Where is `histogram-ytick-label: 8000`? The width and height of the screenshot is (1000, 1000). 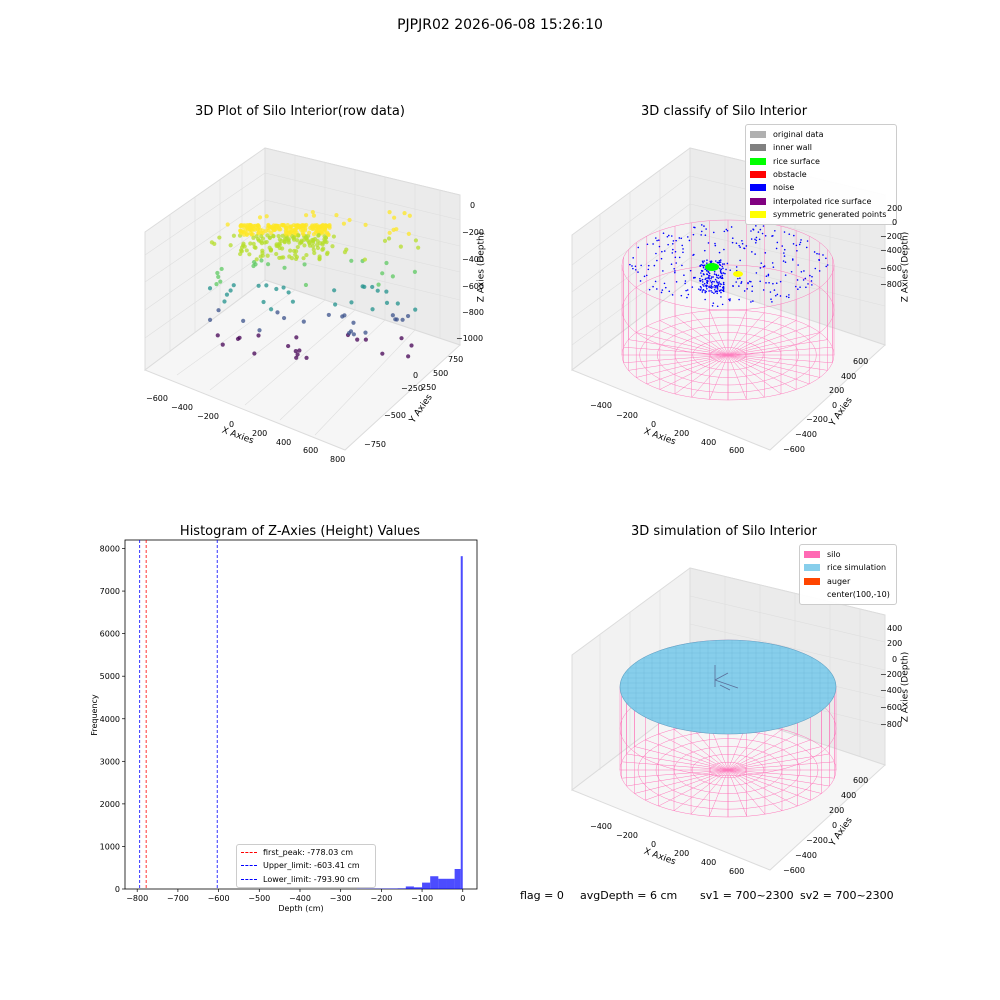
histogram-ytick-label: 8000 is located at coordinates (110, 549).